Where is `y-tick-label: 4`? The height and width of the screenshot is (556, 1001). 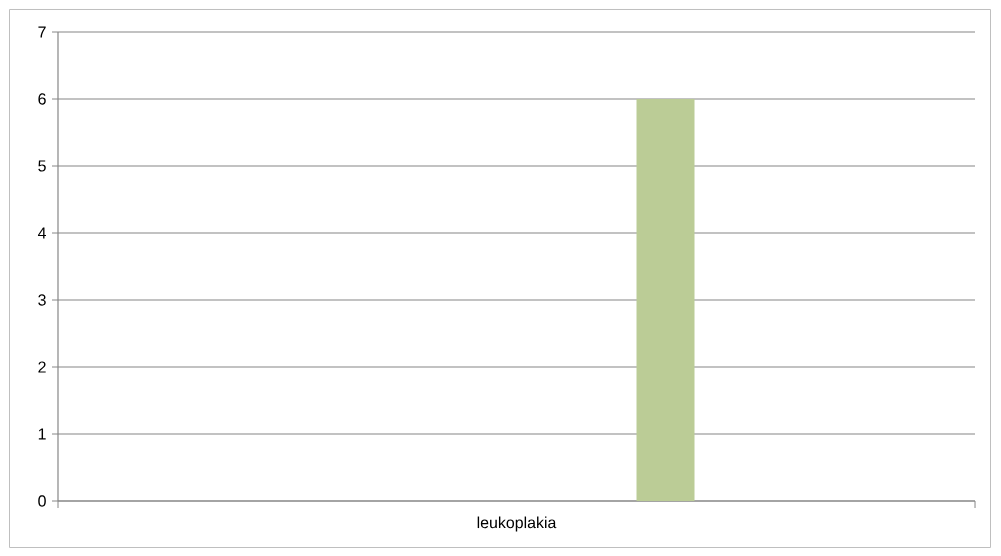 y-tick-label: 4 is located at coordinates (42, 233).